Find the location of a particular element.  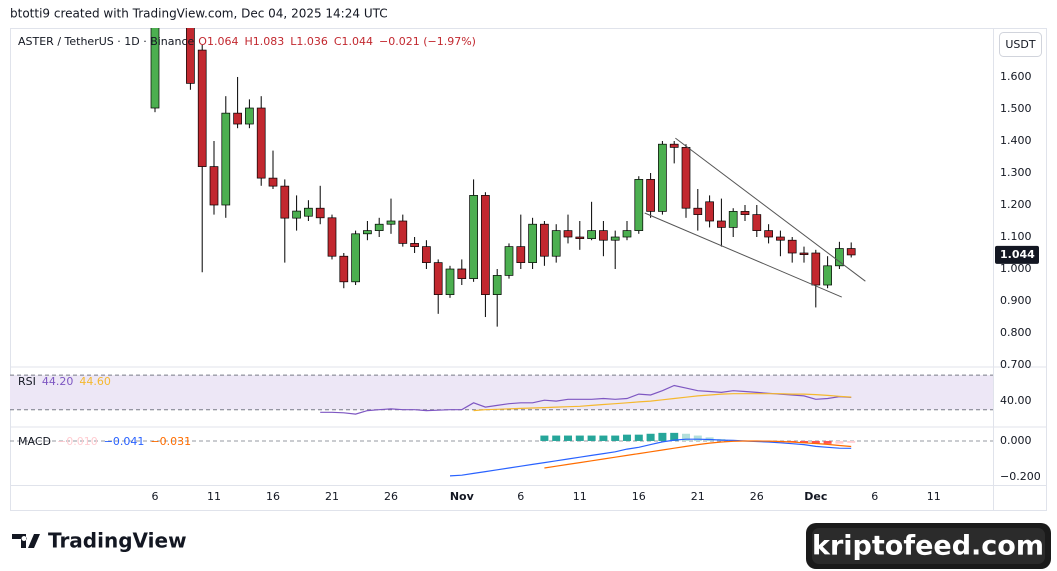

legend-value: −0.041 is located at coordinates (124, 441).